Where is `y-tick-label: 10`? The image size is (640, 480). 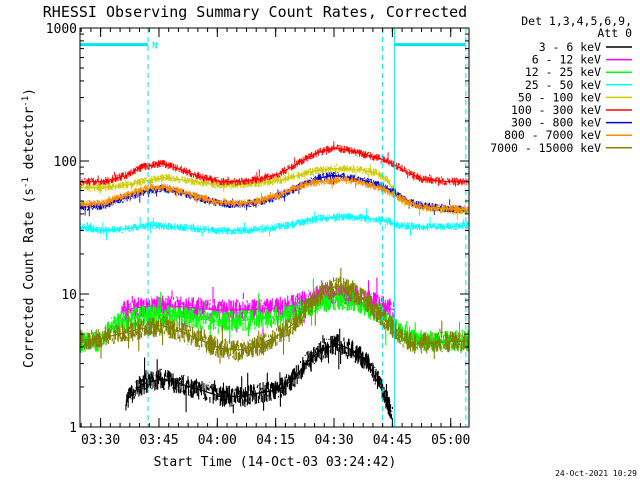
y-tick-label: 10 is located at coordinates (69, 295).